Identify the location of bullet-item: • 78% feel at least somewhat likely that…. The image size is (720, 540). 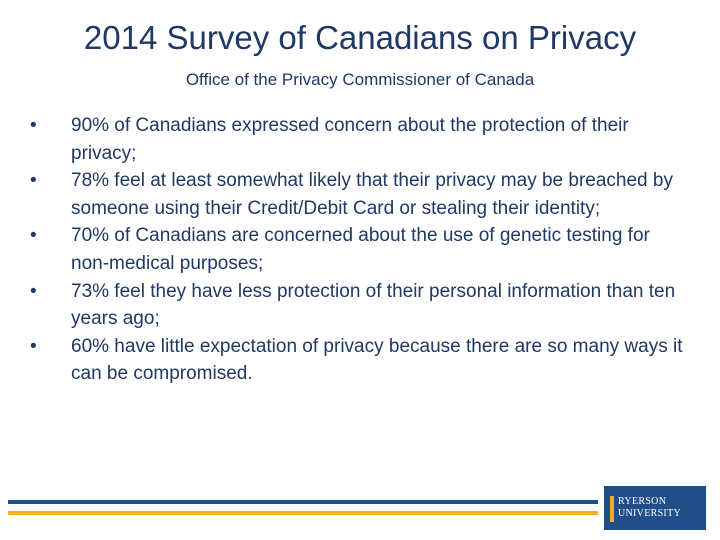
(360, 194).